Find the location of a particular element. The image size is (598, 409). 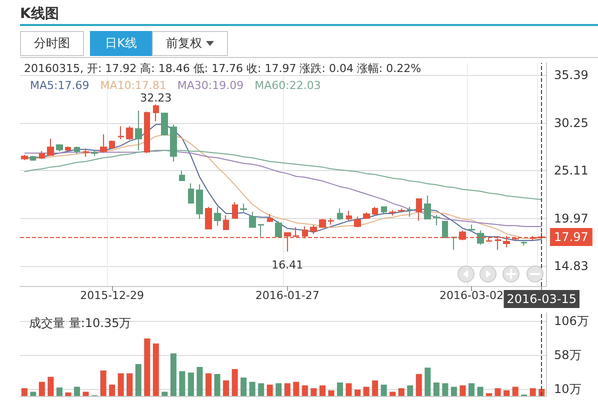

x-tick-label: 2016-03-02 is located at coordinates (472, 295).